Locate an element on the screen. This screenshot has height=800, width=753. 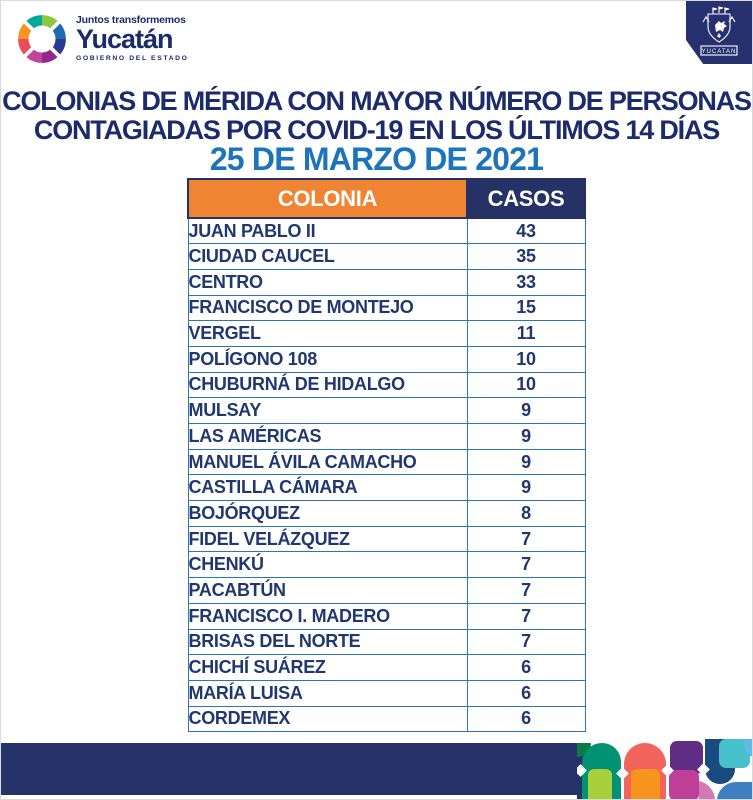
table-row: CHENKÚ 7 is located at coordinates (386, 565).